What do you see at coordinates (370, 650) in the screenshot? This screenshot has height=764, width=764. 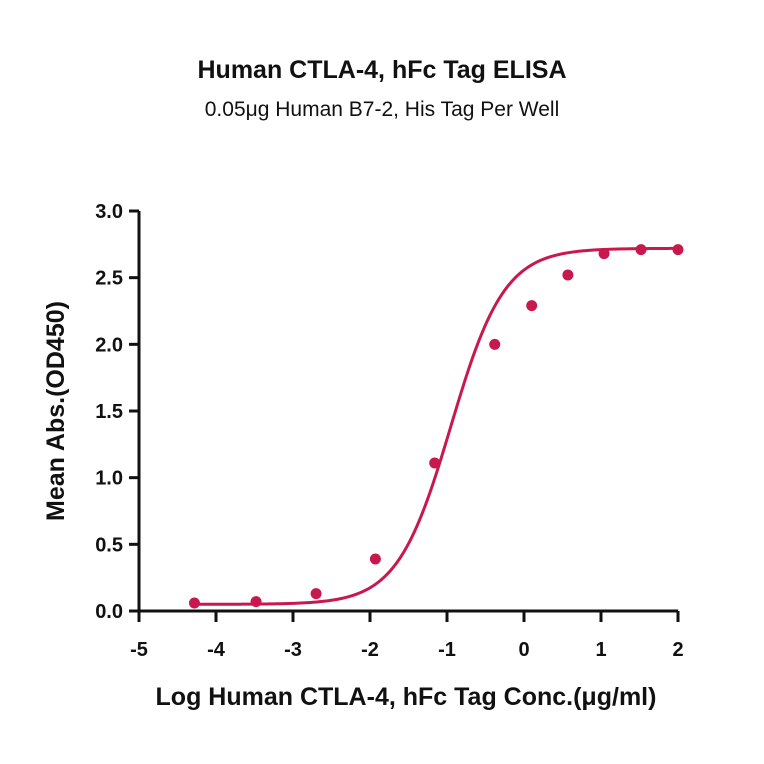 I see `x-tick-label: -2` at bounding box center [370, 650].